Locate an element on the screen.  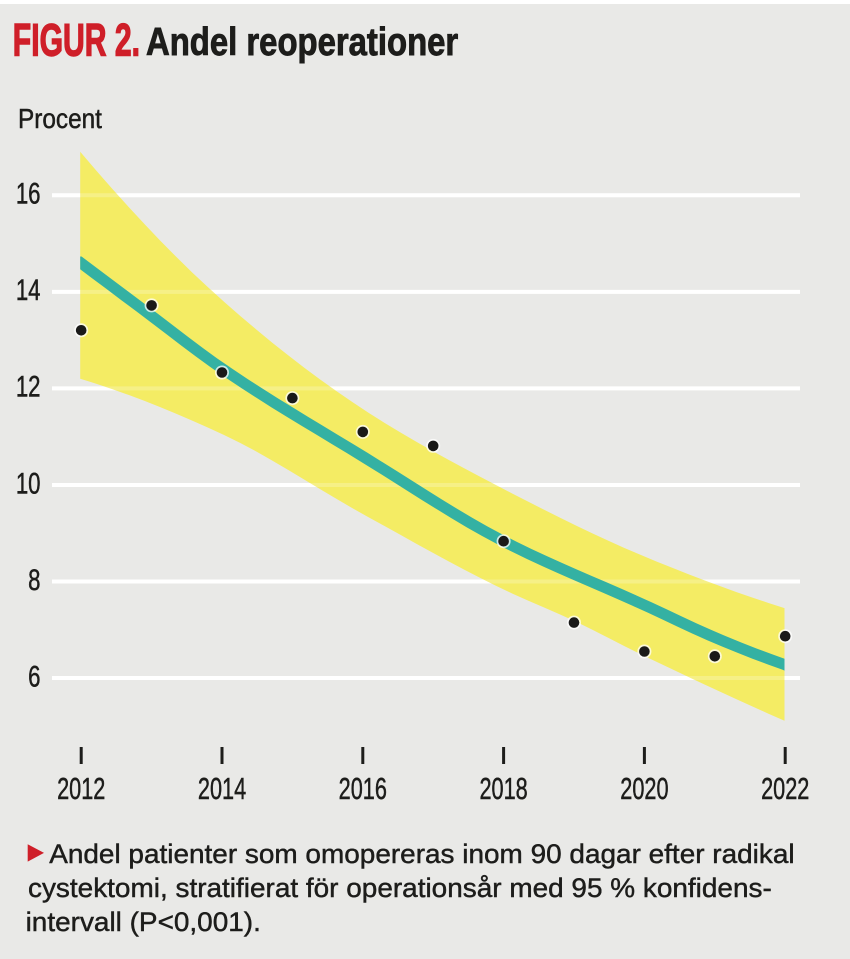
svg-text: 6 is located at coordinates (34, 676).